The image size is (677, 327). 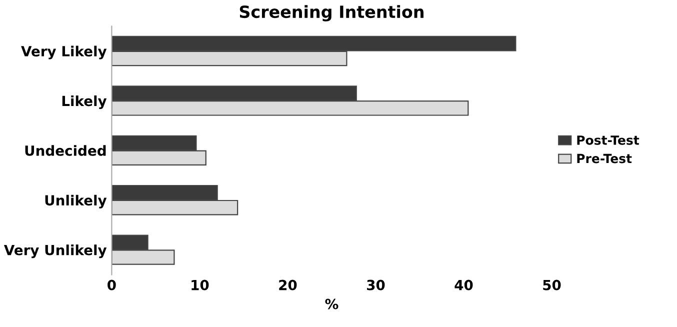 What do you see at coordinates (376, 285) in the screenshot?
I see `x-tick-label: 30` at bounding box center [376, 285].